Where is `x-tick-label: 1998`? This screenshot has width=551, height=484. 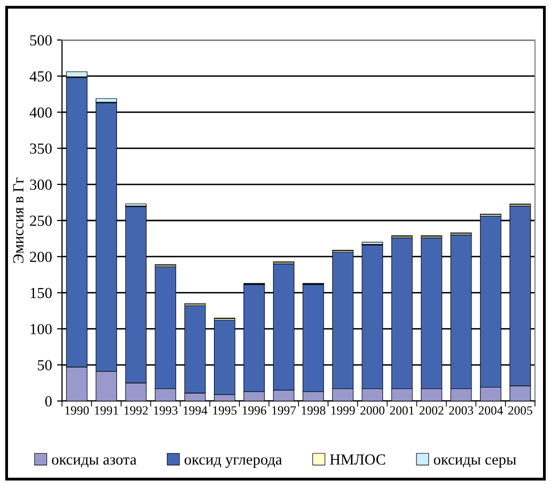
x-tick-label: 1998 is located at coordinates (314, 410).